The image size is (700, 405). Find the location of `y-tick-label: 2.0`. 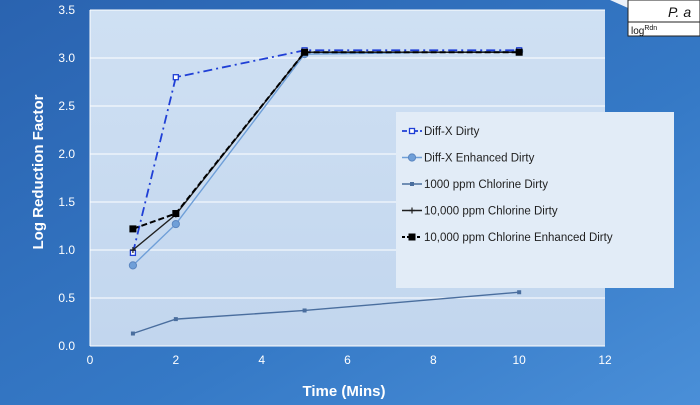

y-tick-label: 2.0 is located at coordinates (66, 154).